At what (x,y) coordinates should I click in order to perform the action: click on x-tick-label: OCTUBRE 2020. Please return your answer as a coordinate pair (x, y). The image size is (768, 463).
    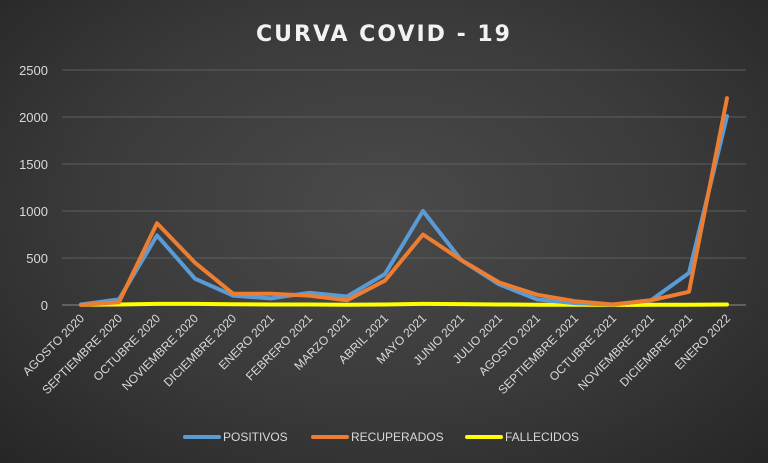
    Looking at the image, I should click on (126, 347).